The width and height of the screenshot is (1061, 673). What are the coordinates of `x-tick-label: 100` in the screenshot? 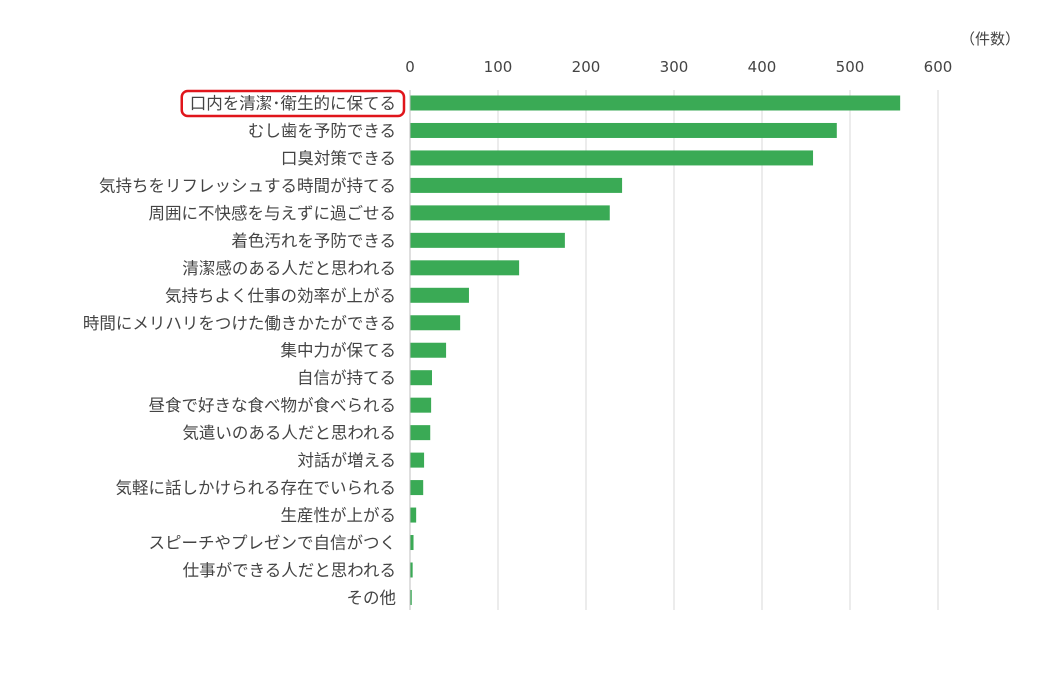 It's located at (498, 67).